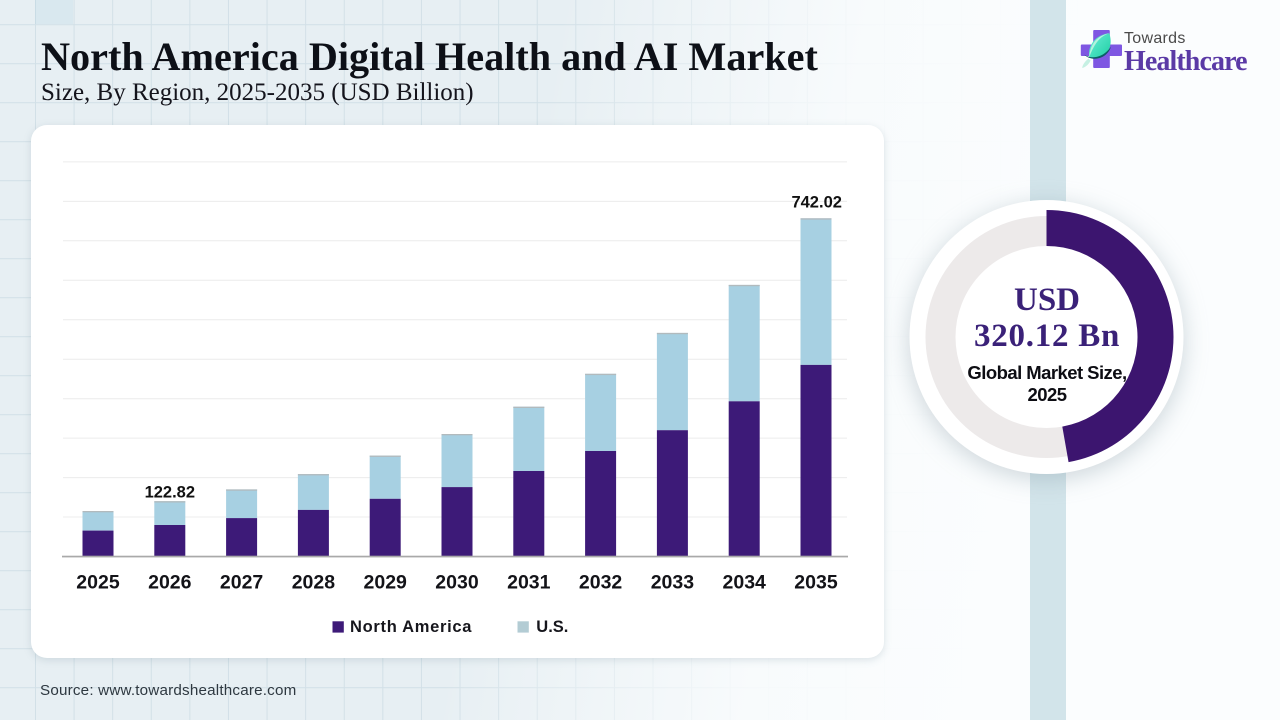 The width and height of the screenshot is (1280, 720). I want to click on svg-text: 2028, so click(314, 583).